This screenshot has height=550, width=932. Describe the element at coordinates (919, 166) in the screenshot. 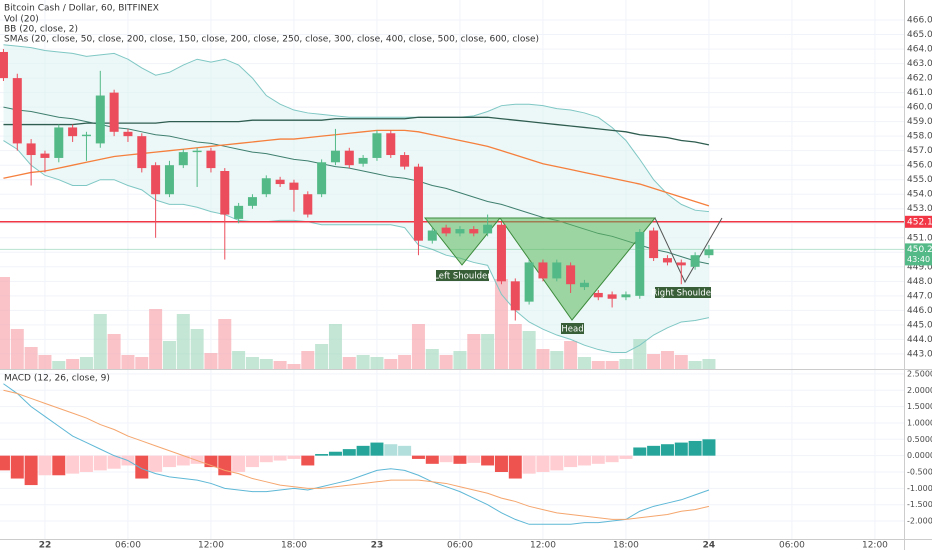

I see `y-tick-label: 456.0` at that location.